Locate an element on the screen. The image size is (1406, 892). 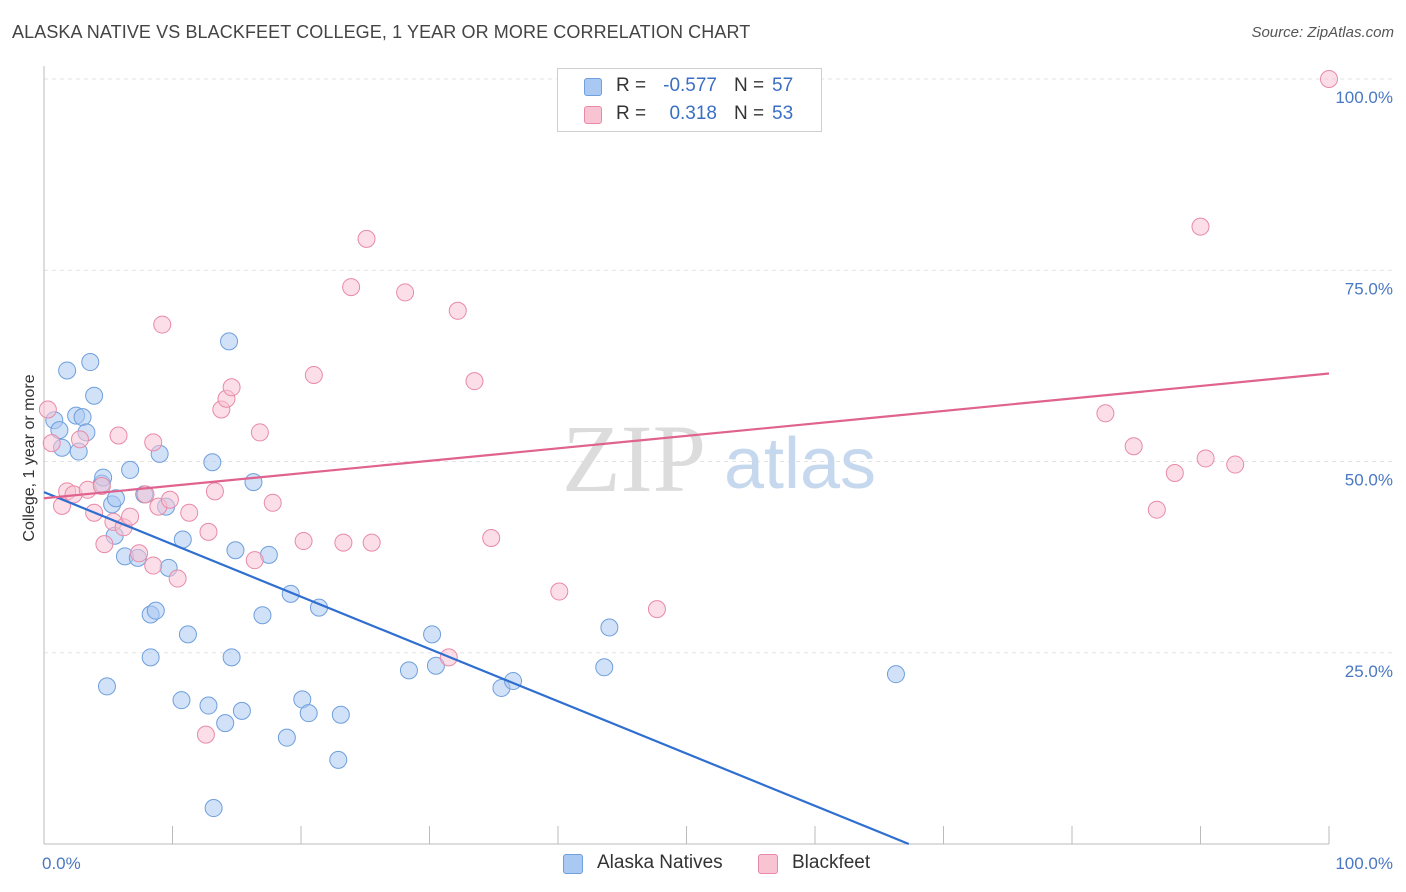
legend-r-value: -0.577 is located at coordinates (690, 85).